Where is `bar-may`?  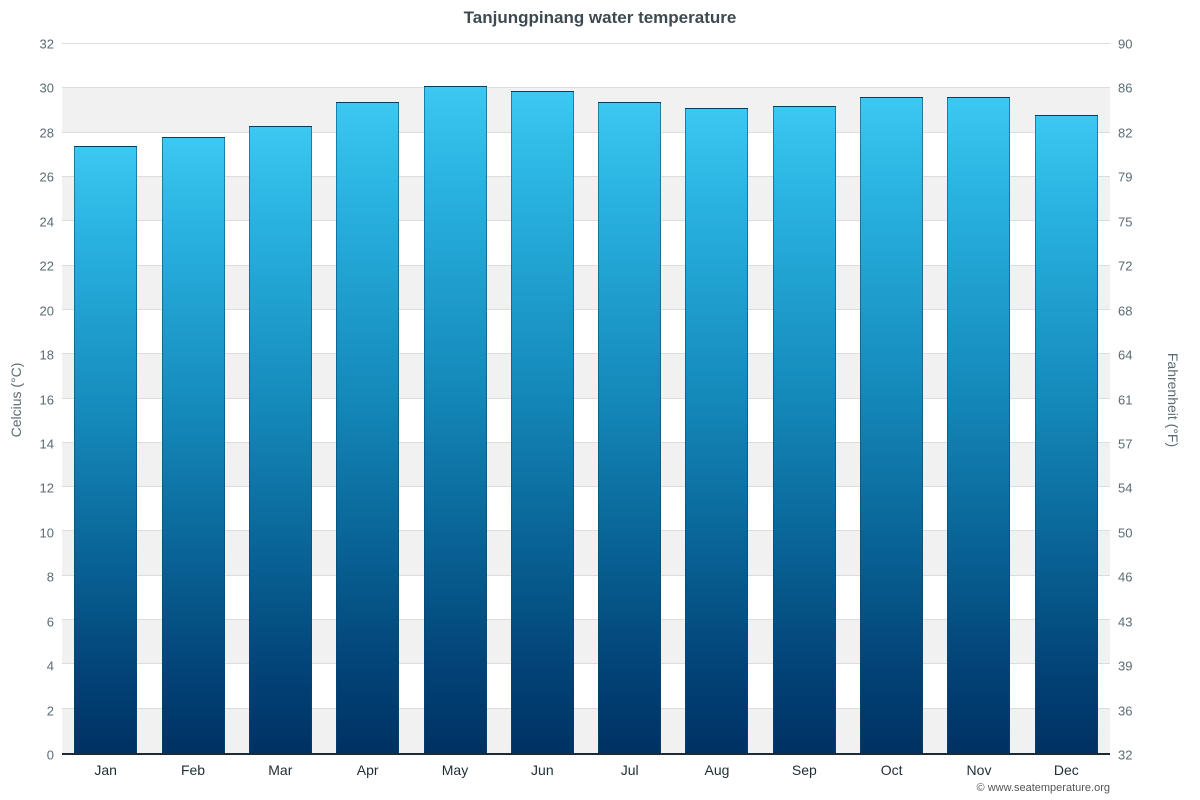
bar-may is located at coordinates (455, 419).